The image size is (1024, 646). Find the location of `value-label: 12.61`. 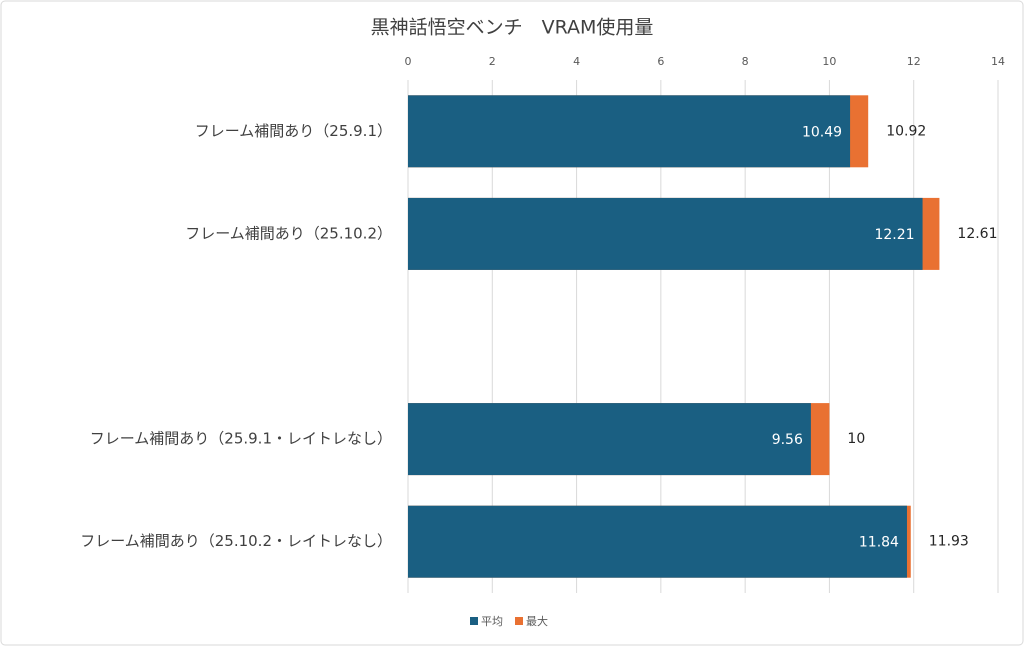

value-label: 12.61 is located at coordinates (977, 234).